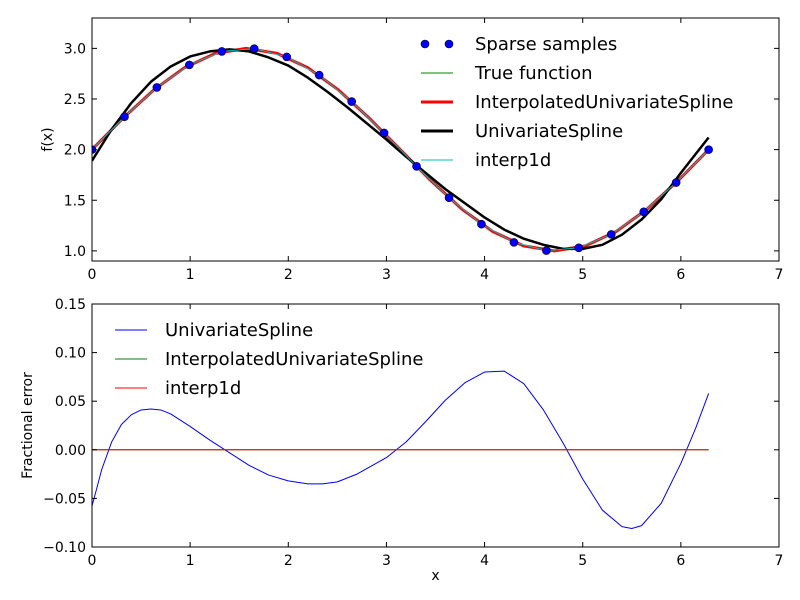 The height and width of the screenshot is (600, 800). Describe the element at coordinates (70, 354) in the screenshot. I see `y-tick-label: 0.10` at that location.